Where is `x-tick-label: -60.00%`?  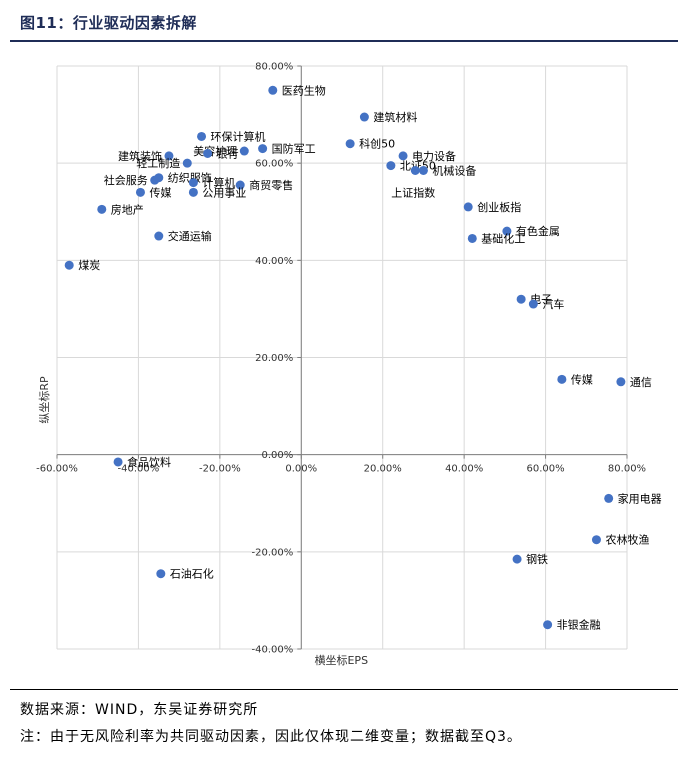
x-tick-label: -60.00% is located at coordinates (57, 469).